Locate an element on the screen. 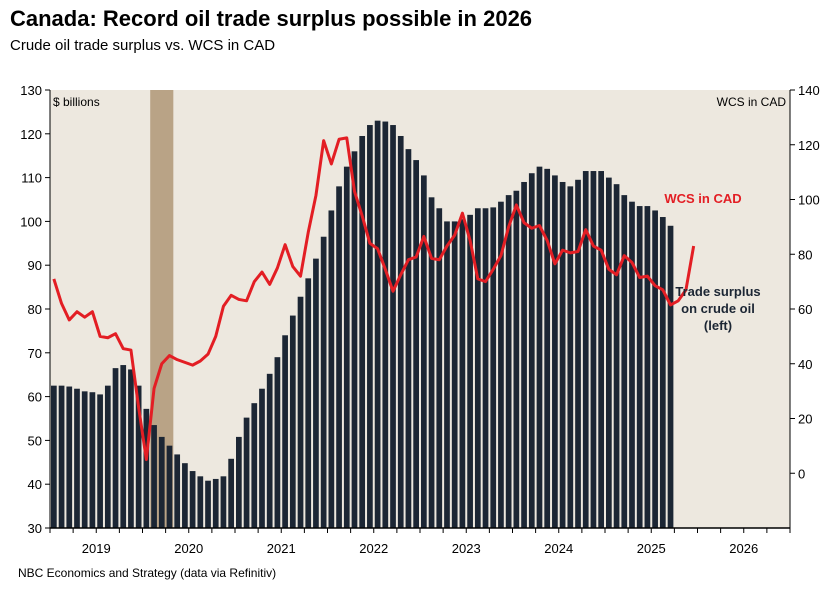 Image resolution: width=832 pixels, height=591 pixels. left-tick-label: 130 is located at coordinates (31, 90).